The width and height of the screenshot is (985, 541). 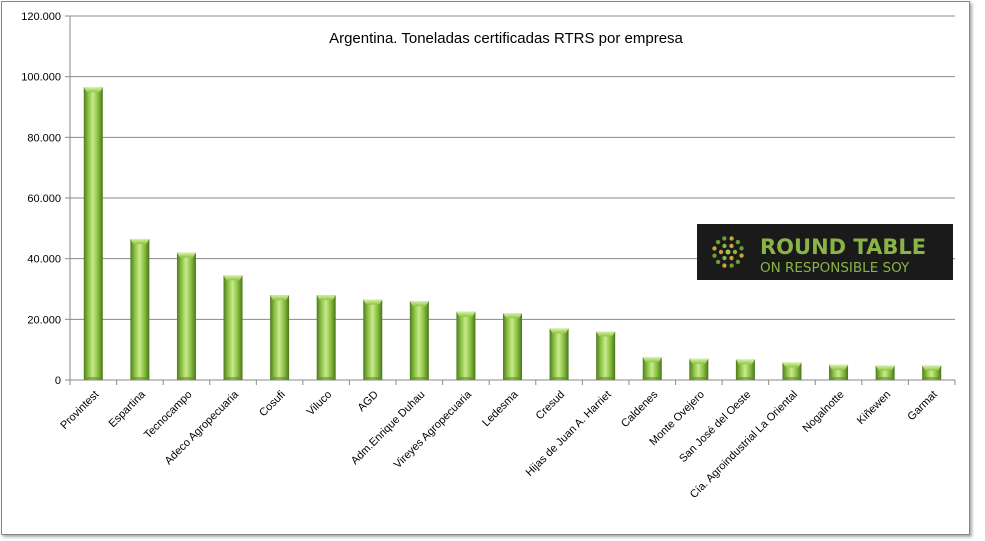 I want to click on x-tick-label: Vireyes Agropecuaria, so click(x=433, y=429).